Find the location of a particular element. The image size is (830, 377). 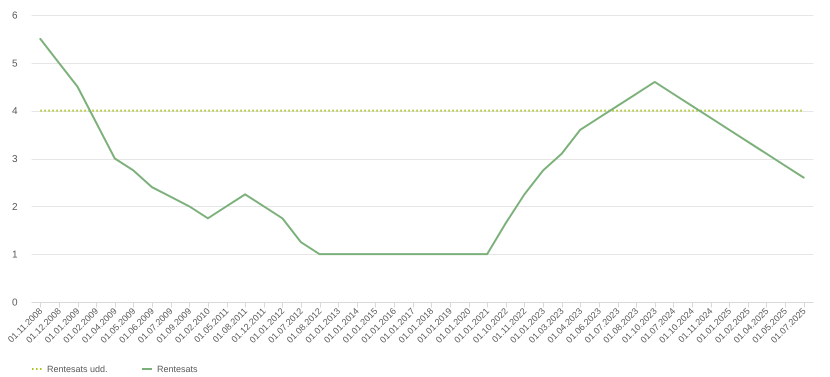

y-tick-label: 3 is located at coordinates (15, 159).